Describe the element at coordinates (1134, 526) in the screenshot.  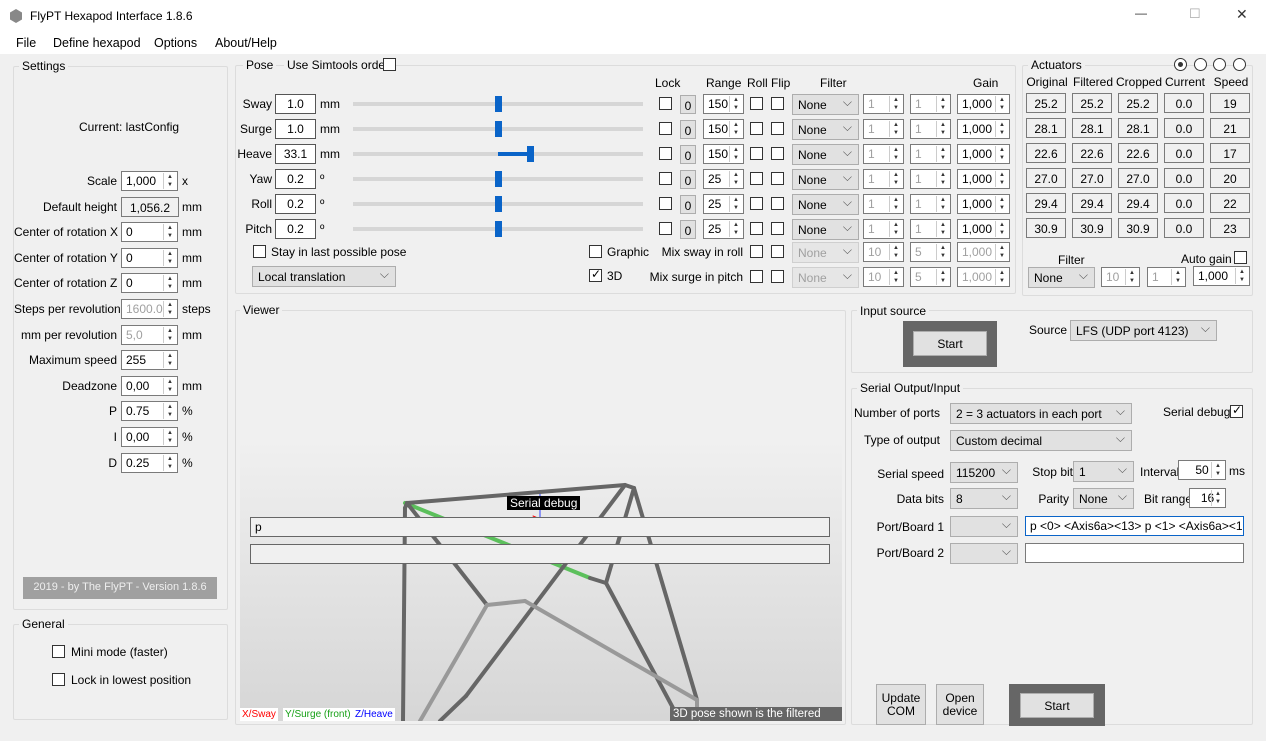
I see `port1-format-input: p <0> <Axis6a><13> p <1> <Axis6a><13>` at that location.